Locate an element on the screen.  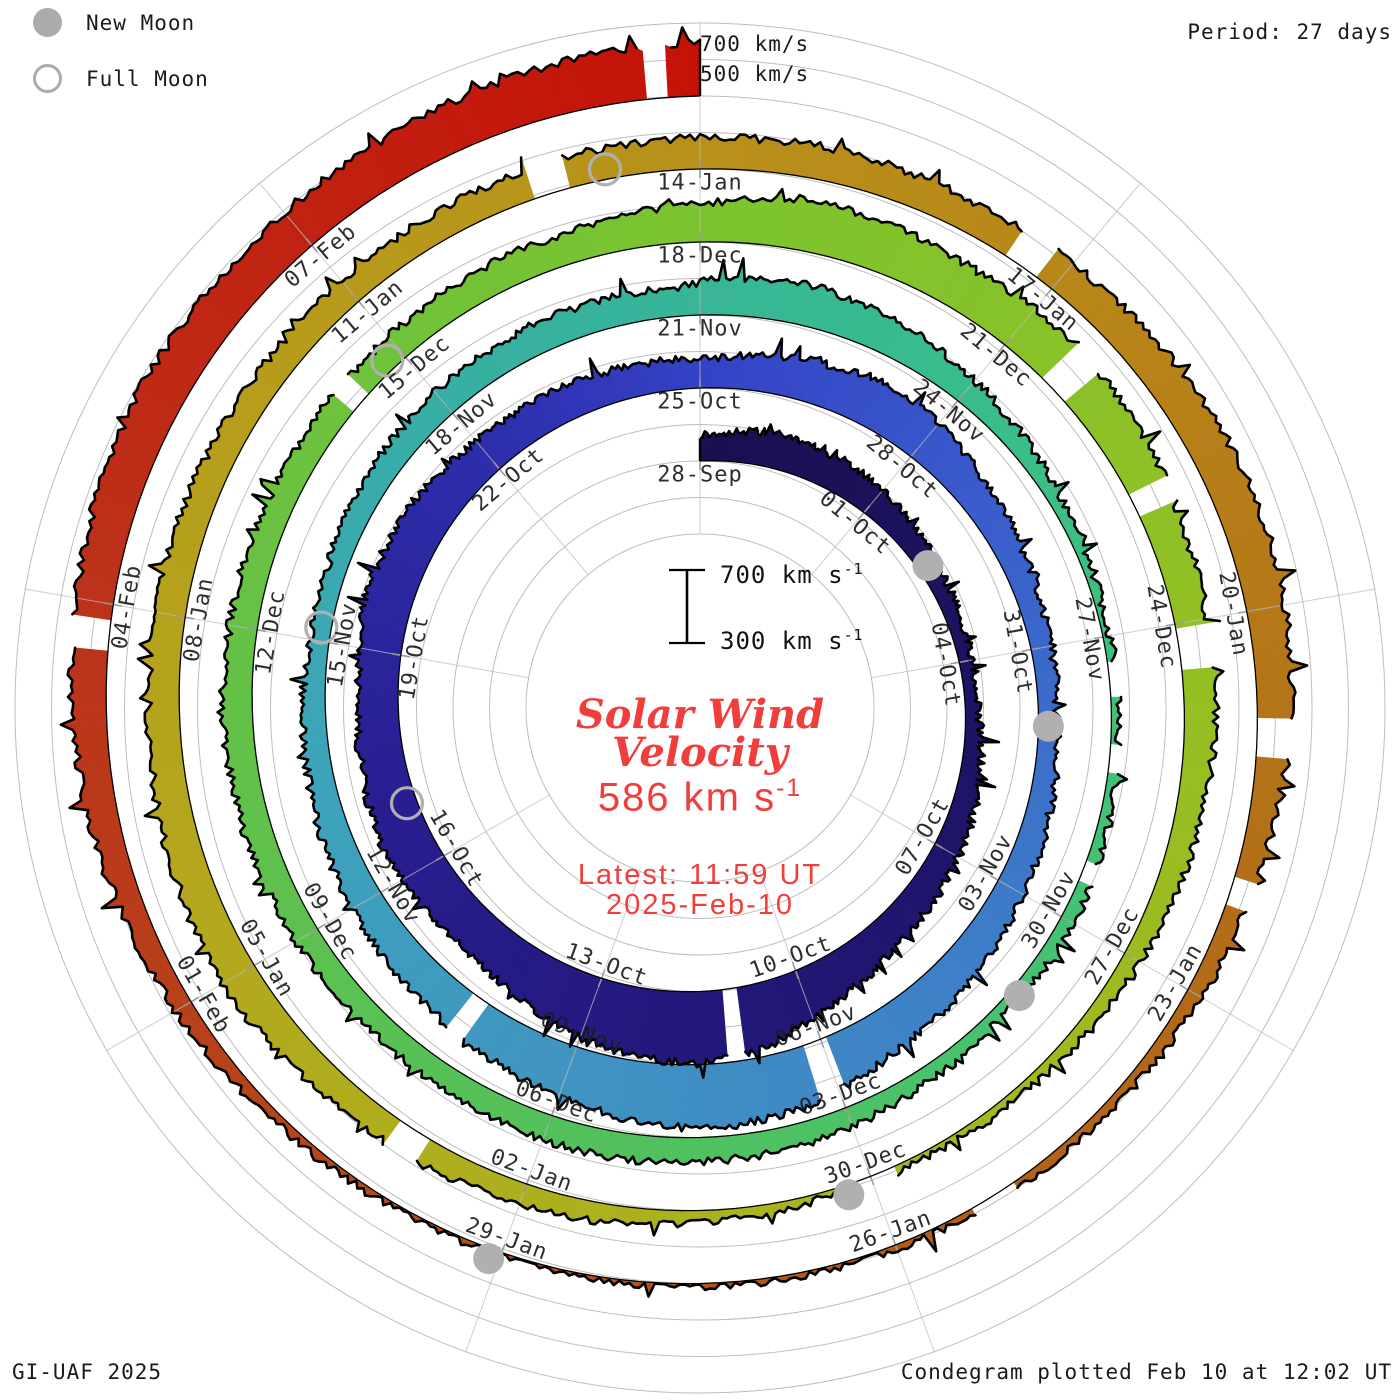
date-label: 18-Dec is located at coordinates (699, 256).